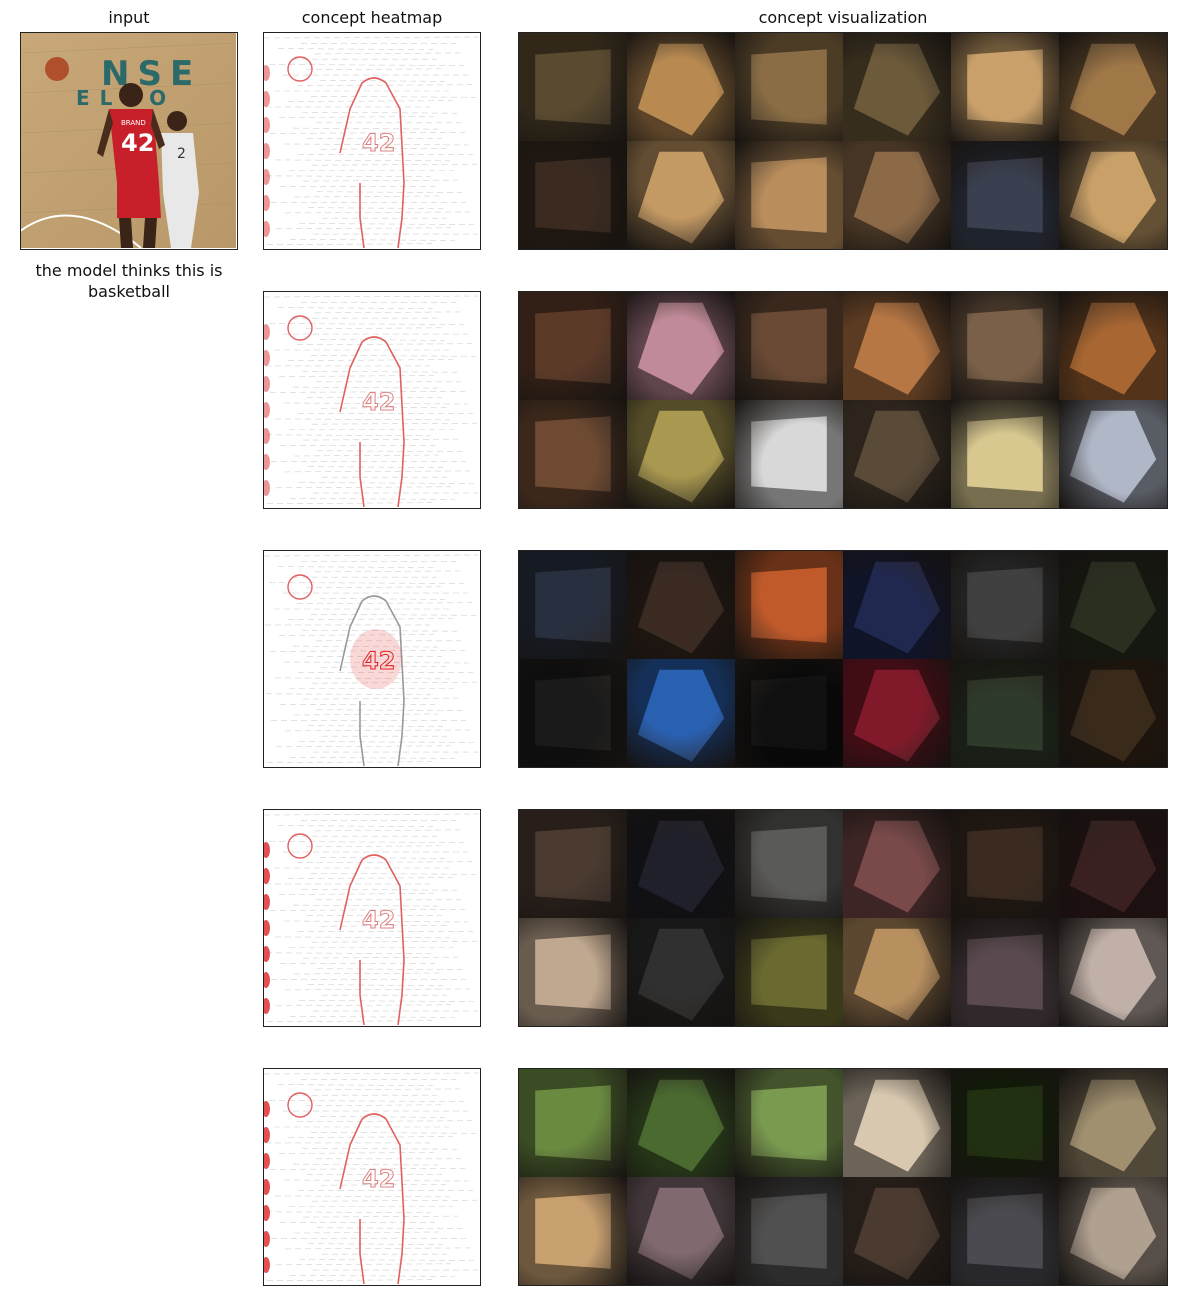  I want to click on floor-text-1: NSE, so click(151, 74).